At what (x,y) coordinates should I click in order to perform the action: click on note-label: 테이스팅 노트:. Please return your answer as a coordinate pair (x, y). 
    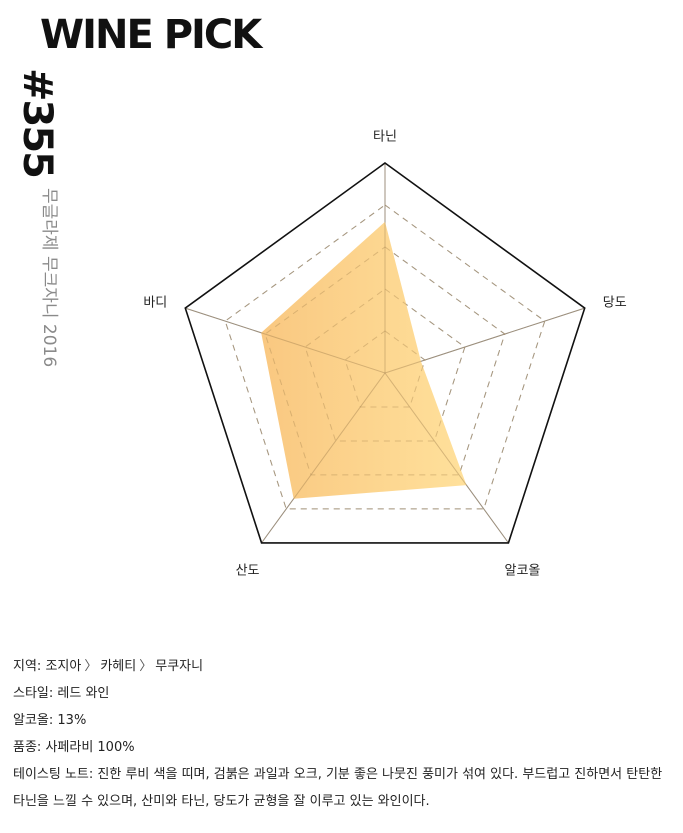
    Looking at the image, I should click on (55, 774).